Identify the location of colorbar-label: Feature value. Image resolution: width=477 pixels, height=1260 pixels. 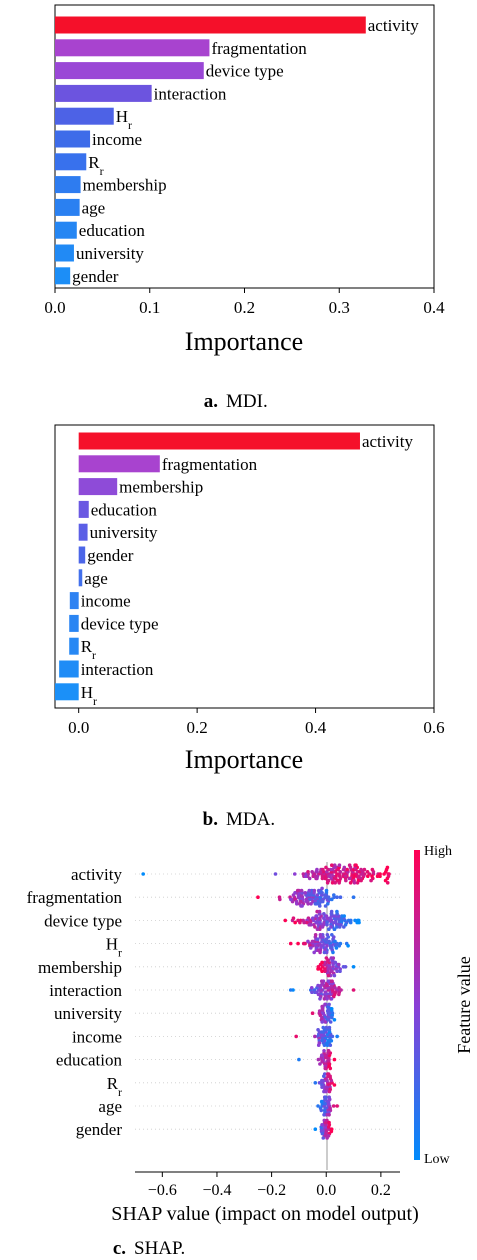
(464, 1004).